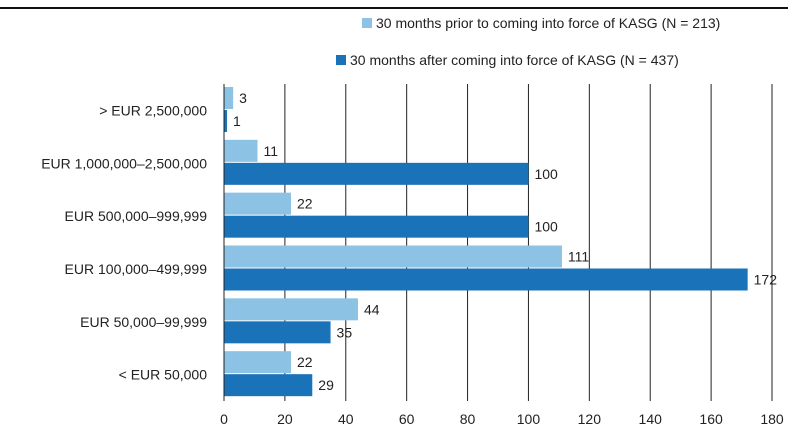 This screenshot has width=788, height=432. What do you see at coordinates (766, 280) in the screenshot?
I see `data-label: 172` at bounding box center [766, 280].